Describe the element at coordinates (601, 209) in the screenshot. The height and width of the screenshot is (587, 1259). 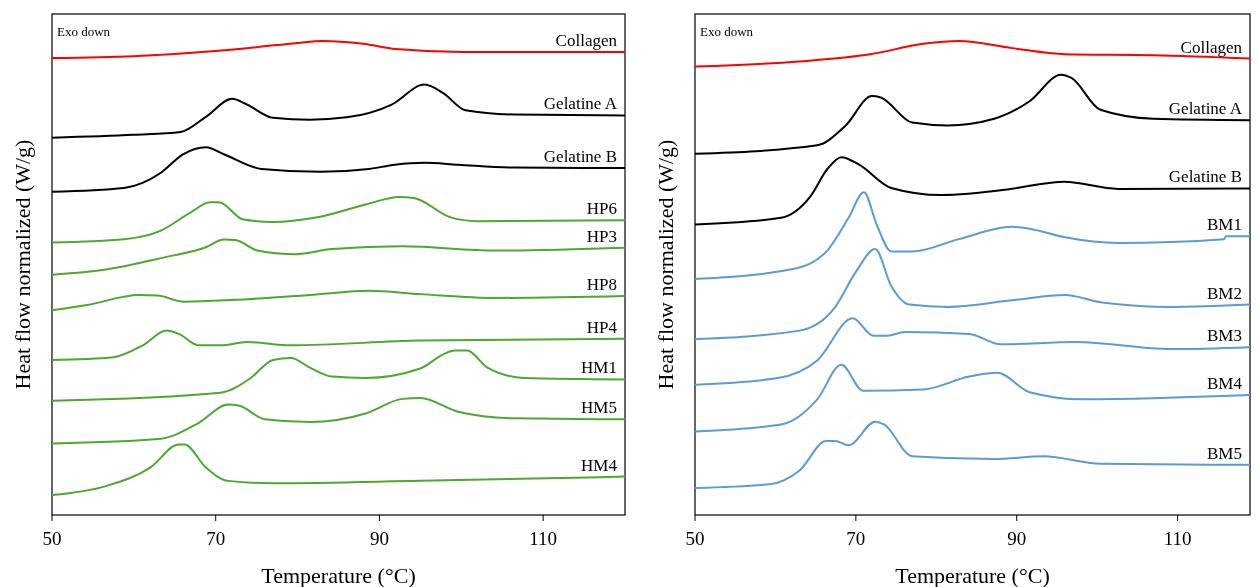
I see `series-label: HP6` at that location.